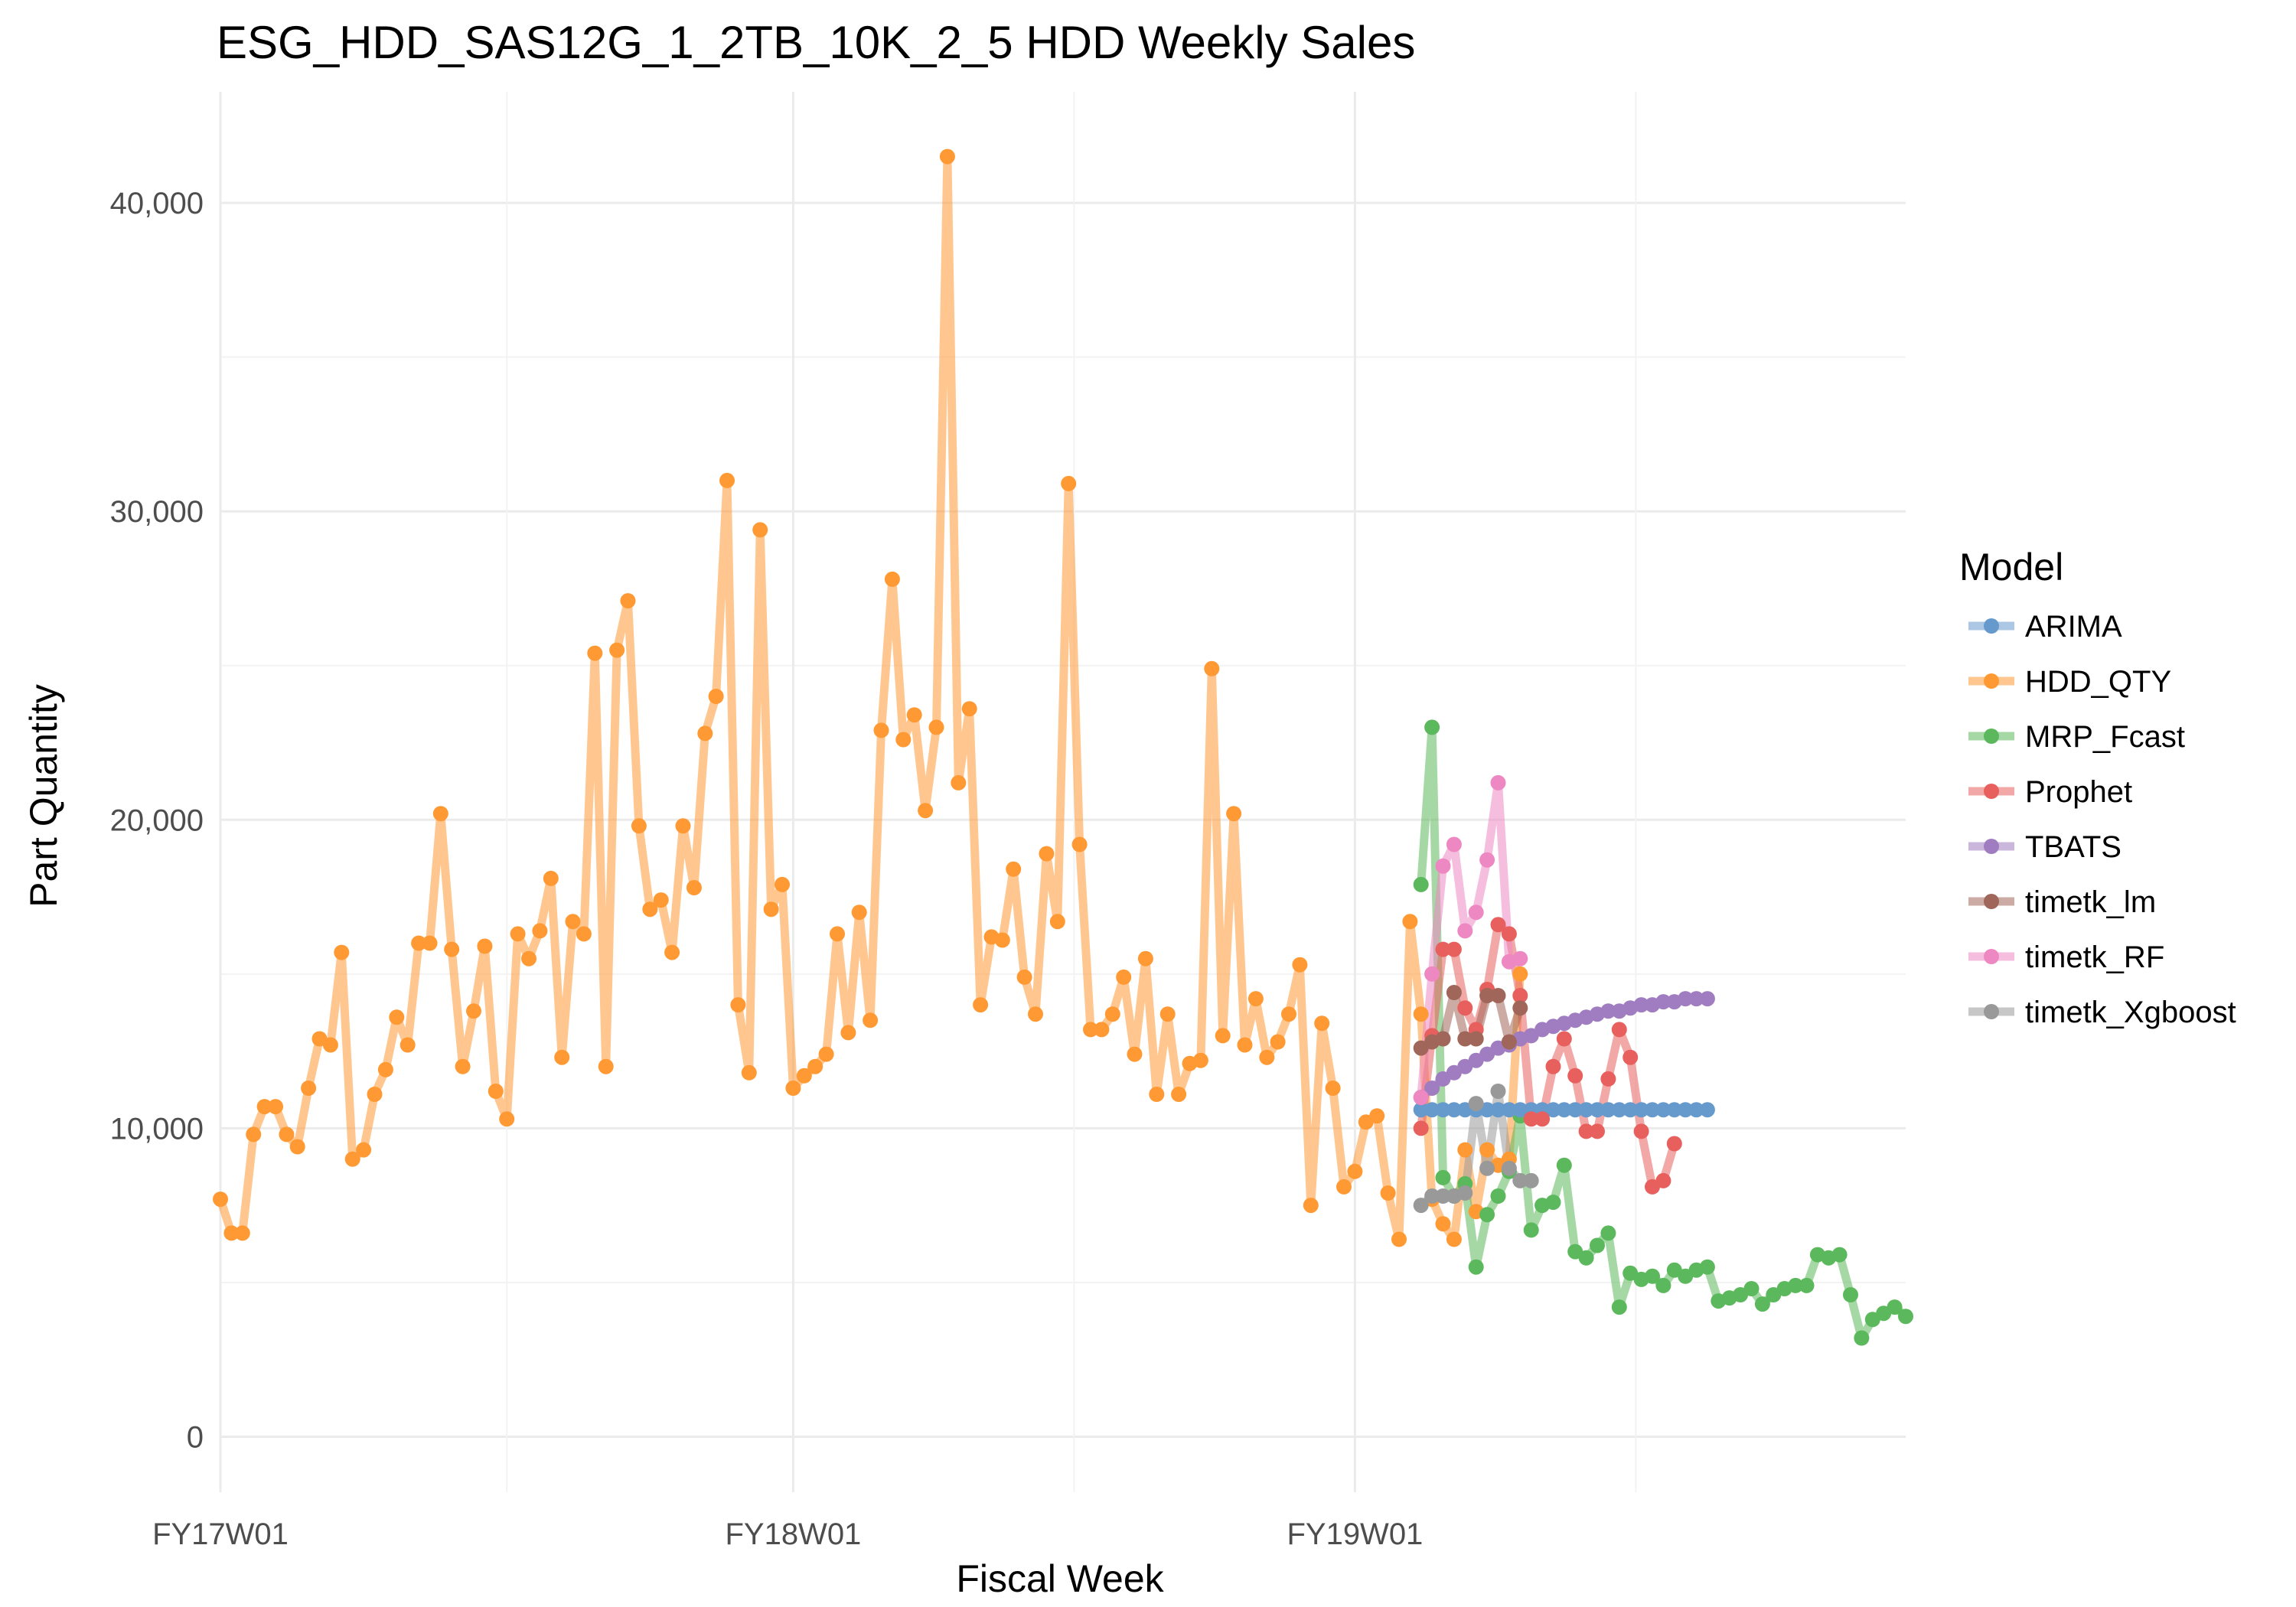 Image resolution: width=2296 pixels, height=1607 pixels. Describe the element at coordinates (2090, 902) in the screenshot. I see `legend-label: timetk_lm` at that location.